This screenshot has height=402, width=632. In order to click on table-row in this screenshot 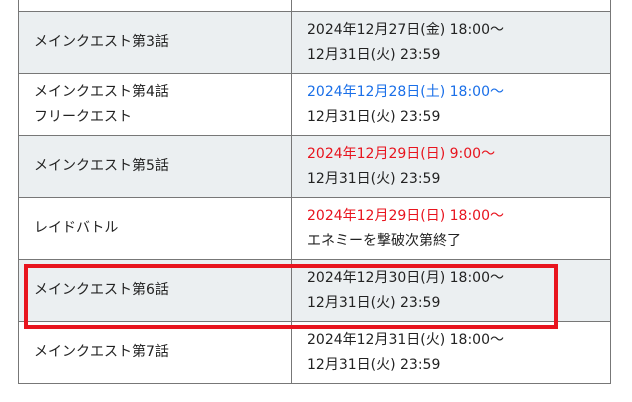, I will do `click(314, 6)`.